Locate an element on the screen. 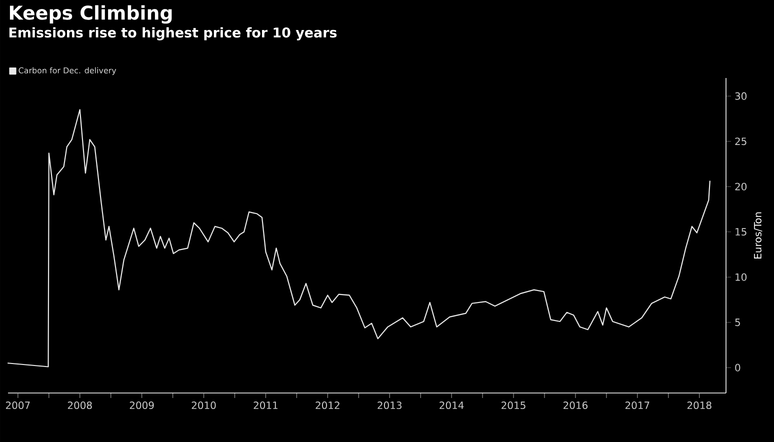  x-tick-label: 2018 is located at coordinates (699, 405).